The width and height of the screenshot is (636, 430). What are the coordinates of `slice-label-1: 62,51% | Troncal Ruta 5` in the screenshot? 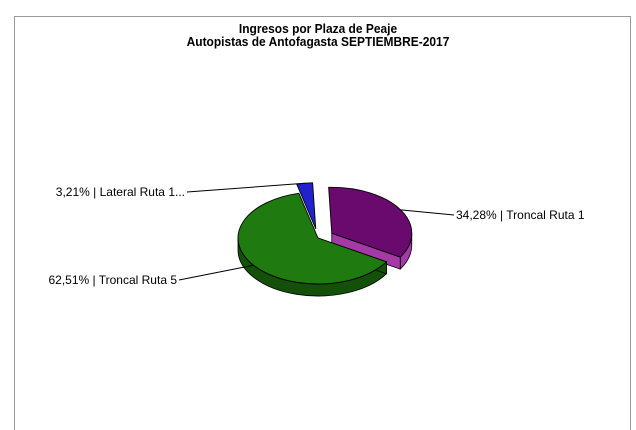 It's located at (112, 280).